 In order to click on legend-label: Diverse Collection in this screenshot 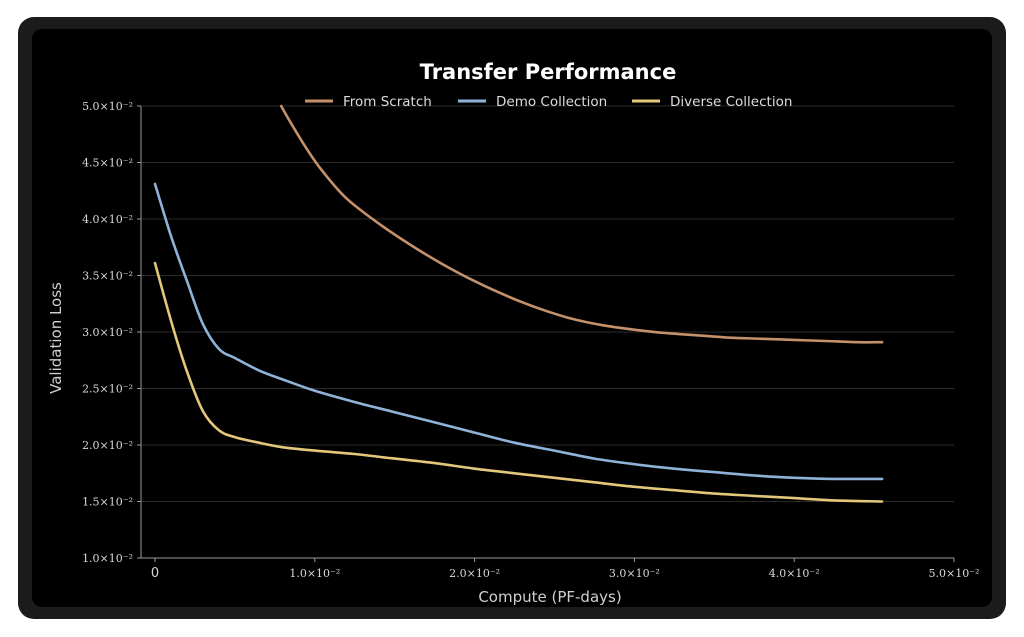, I will do `click(731, 102)`.